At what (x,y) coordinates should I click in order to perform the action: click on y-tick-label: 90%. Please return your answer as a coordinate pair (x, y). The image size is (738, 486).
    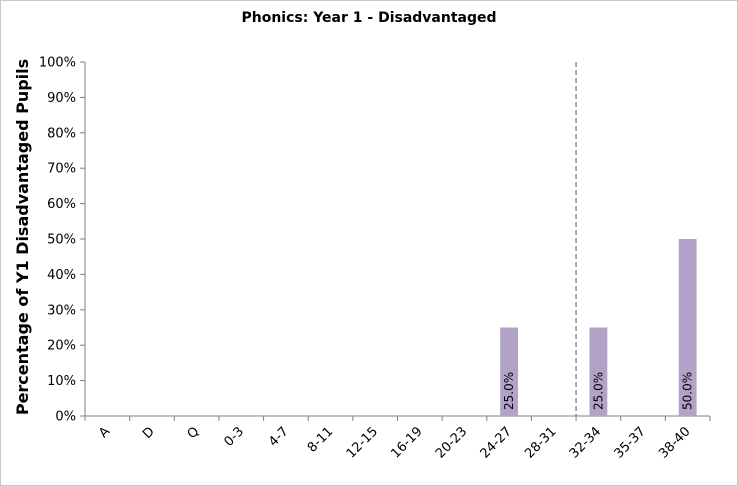
    Looking at the image, I should click on (61, 98).